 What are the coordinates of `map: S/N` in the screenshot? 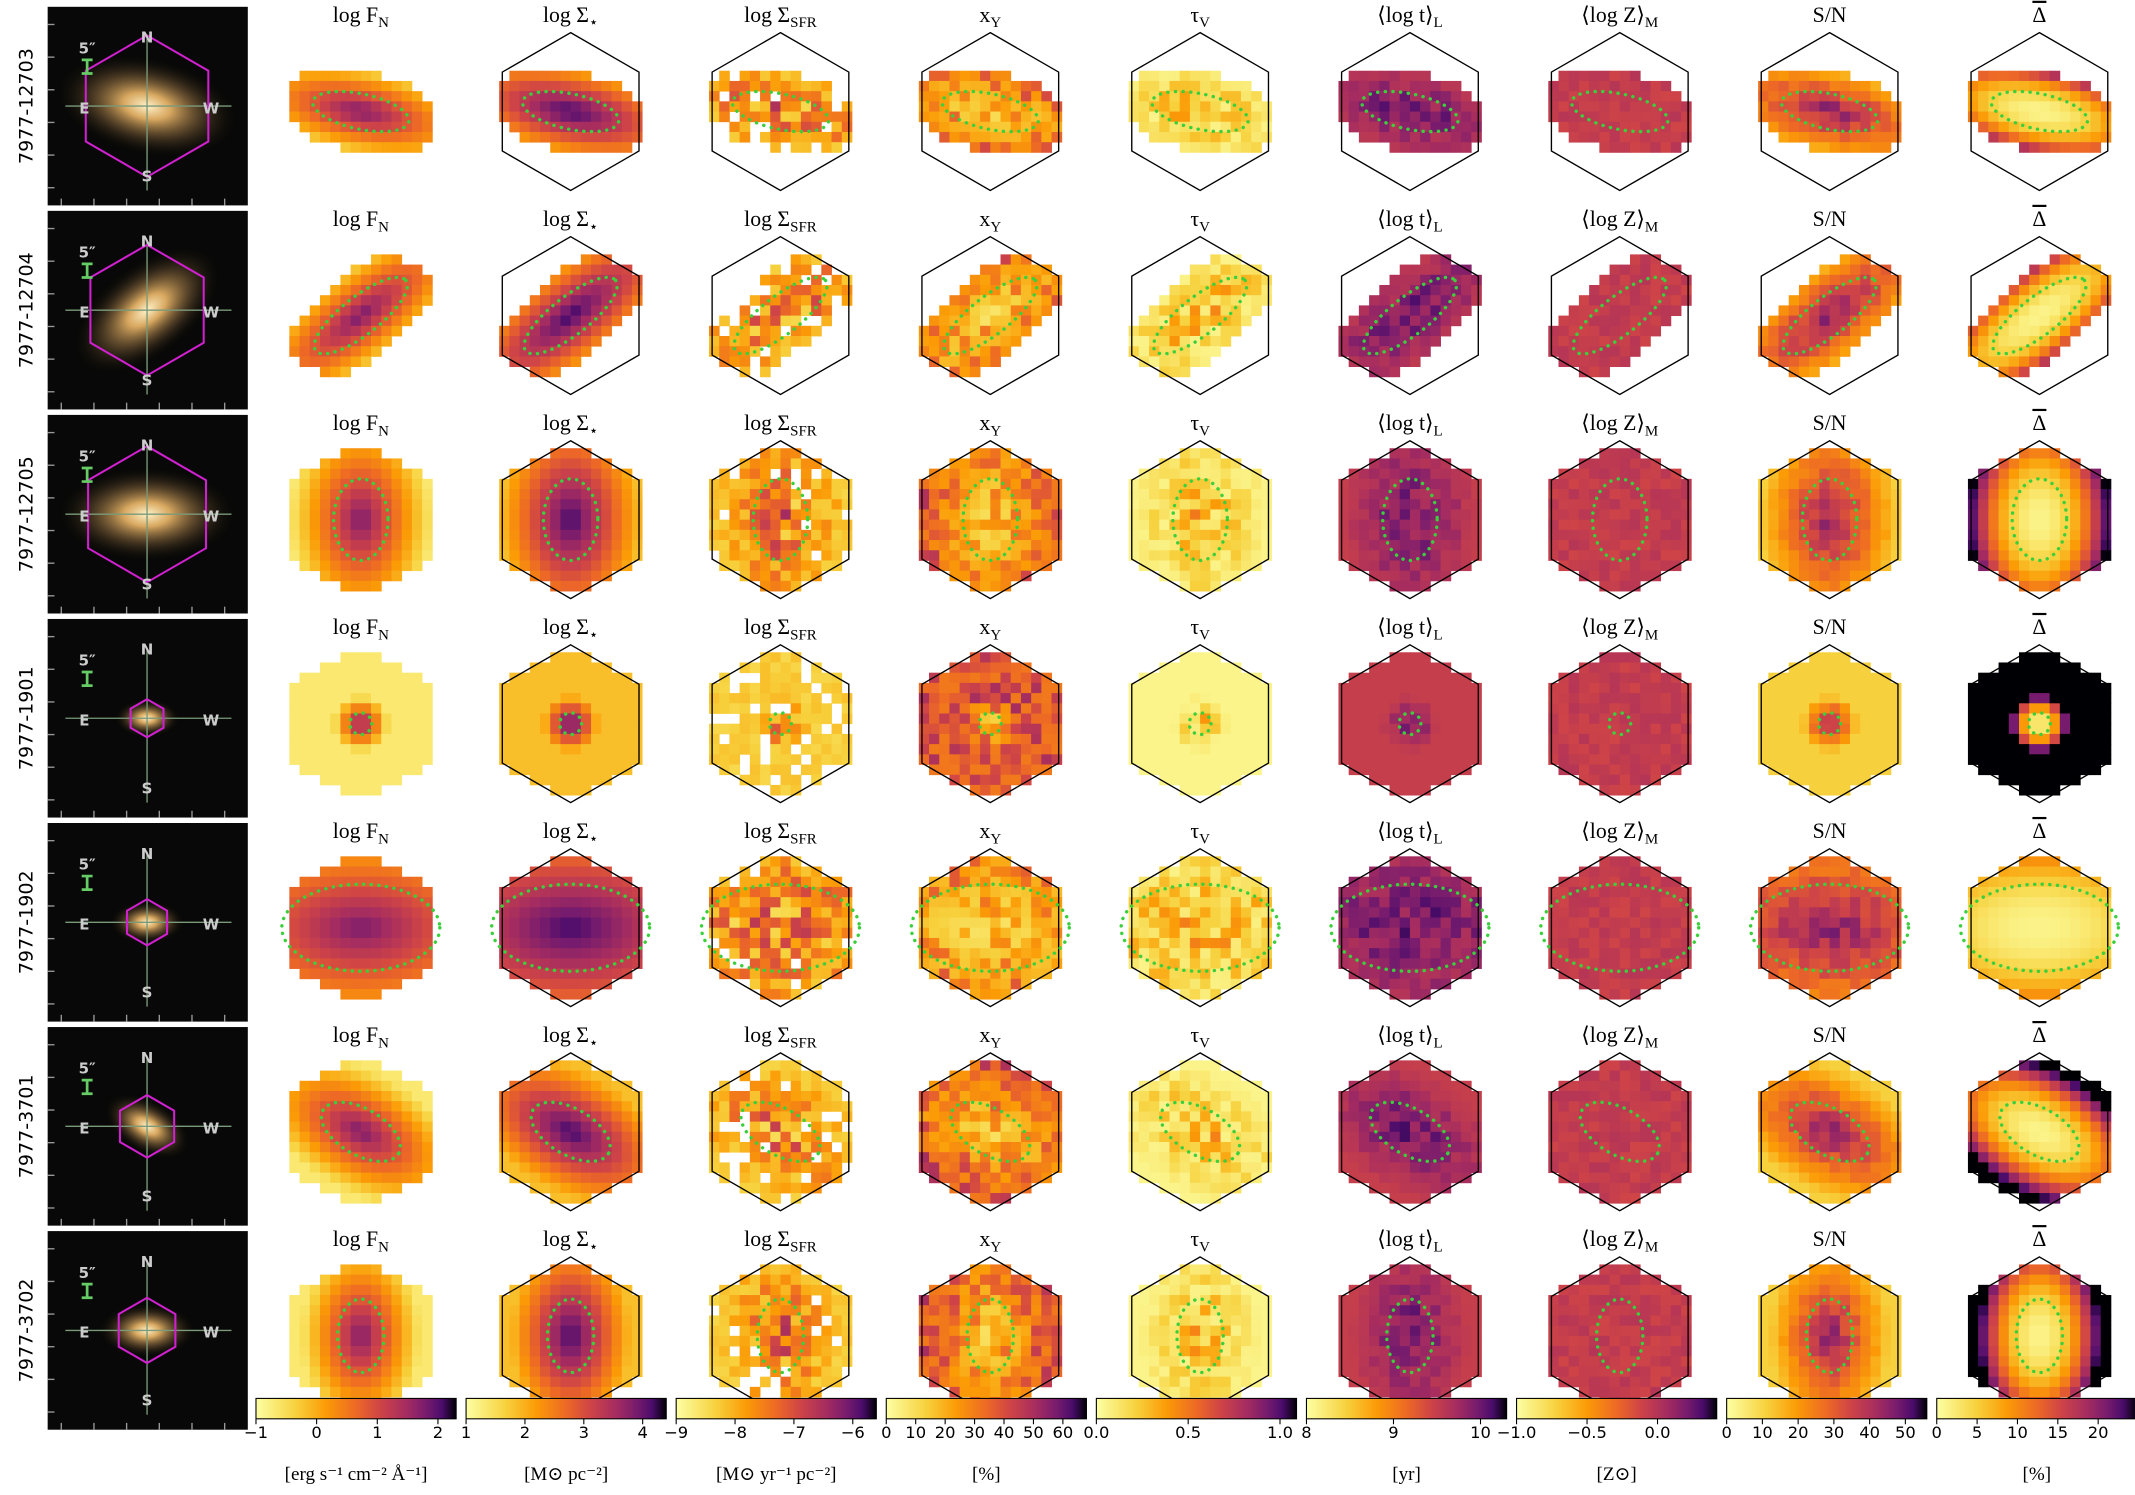 It's located at (1830, 505).